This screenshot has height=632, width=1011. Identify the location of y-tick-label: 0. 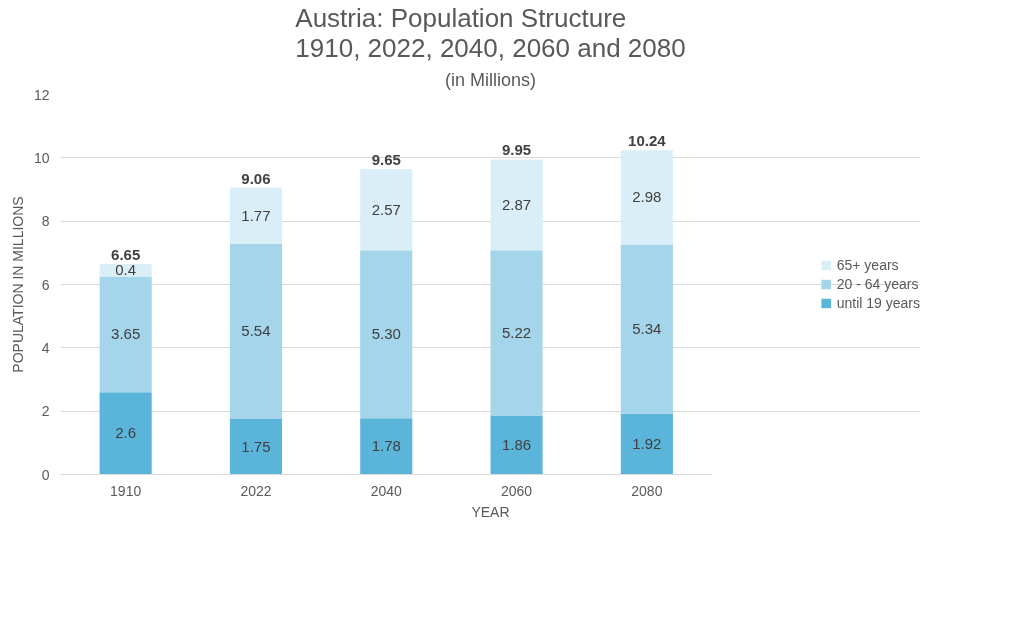
(45, 474).